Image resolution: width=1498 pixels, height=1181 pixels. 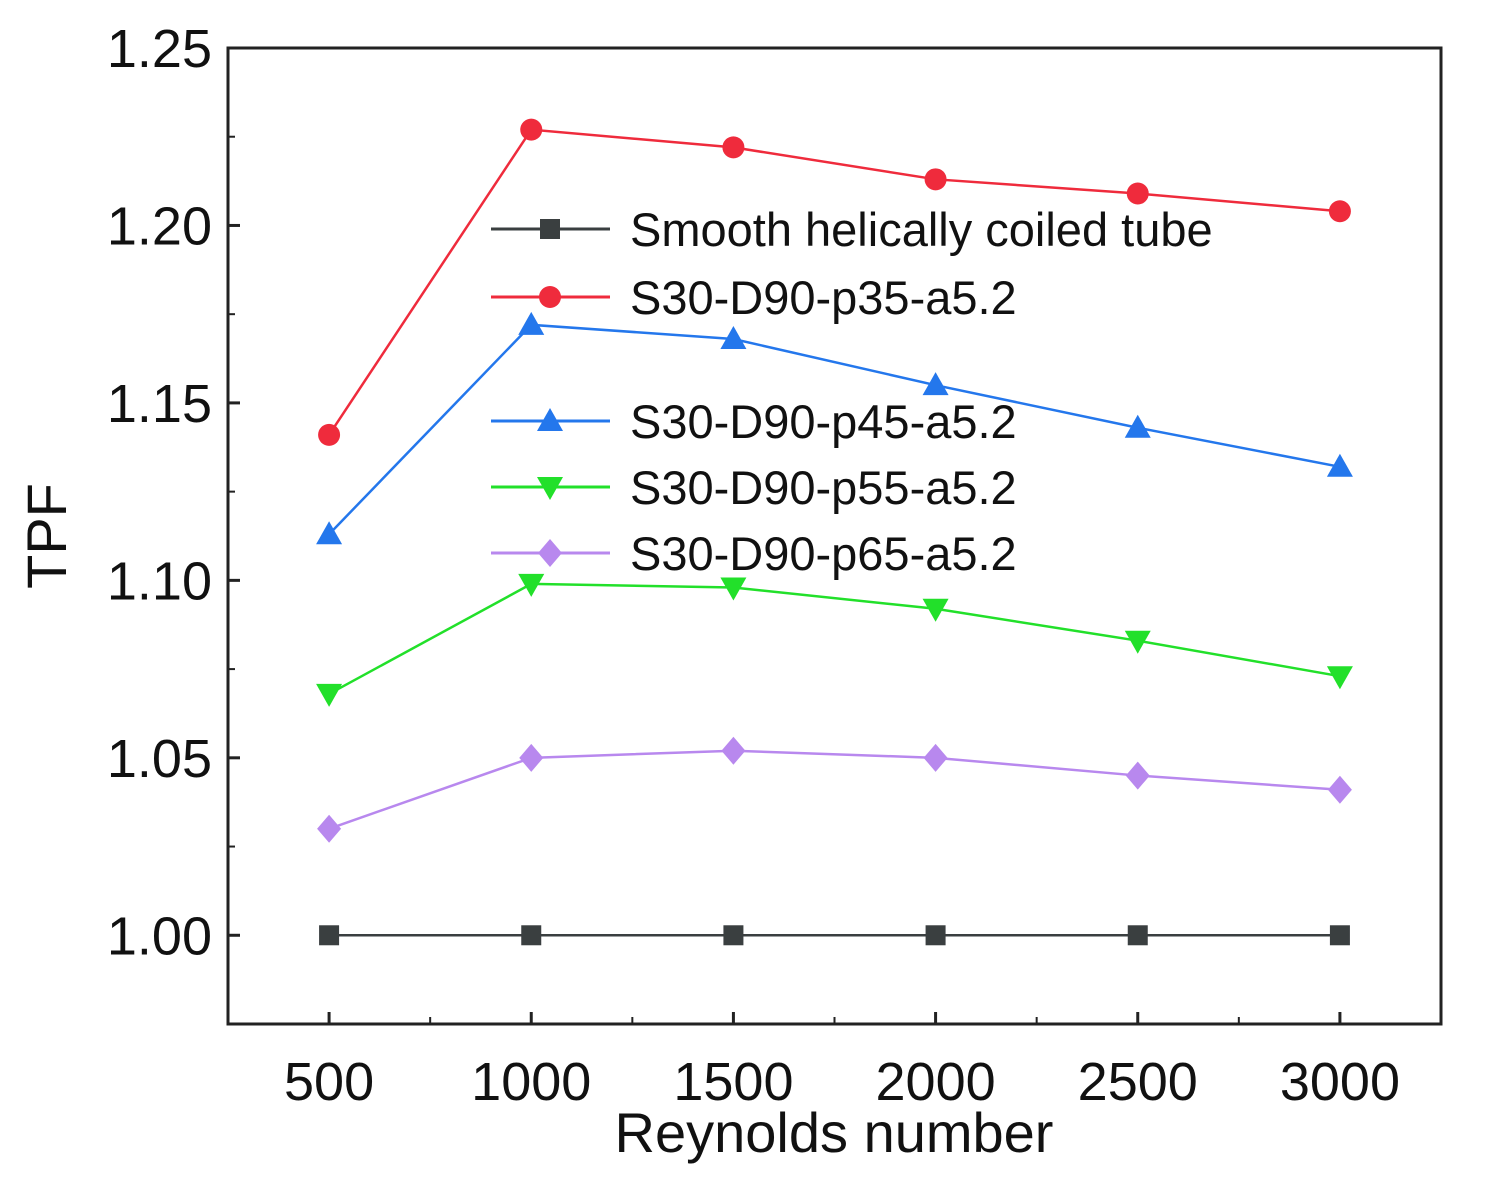 What do you see at coordinates (159, 759) in the screenshot?
I see `y-tick-label: 1.05` at bounding box center [159, 759].